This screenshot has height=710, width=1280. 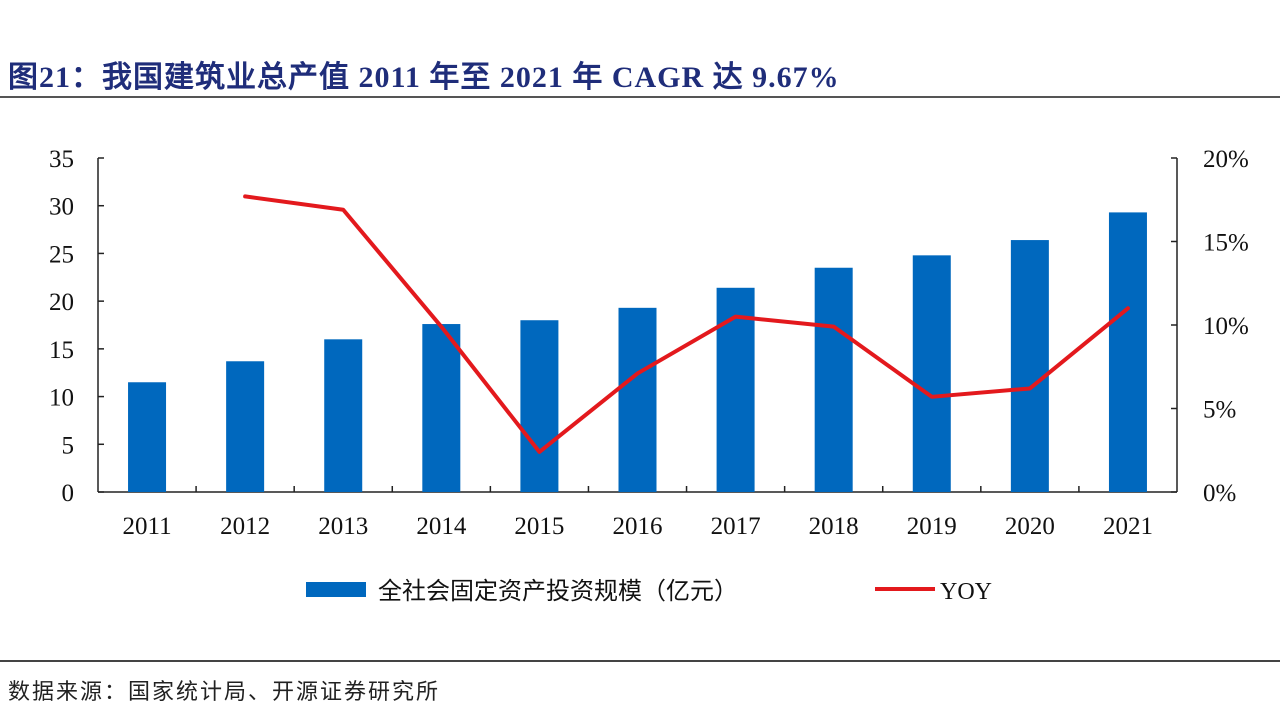 I want to click on x-tick-label: 2013, so click(x=343, y=526).